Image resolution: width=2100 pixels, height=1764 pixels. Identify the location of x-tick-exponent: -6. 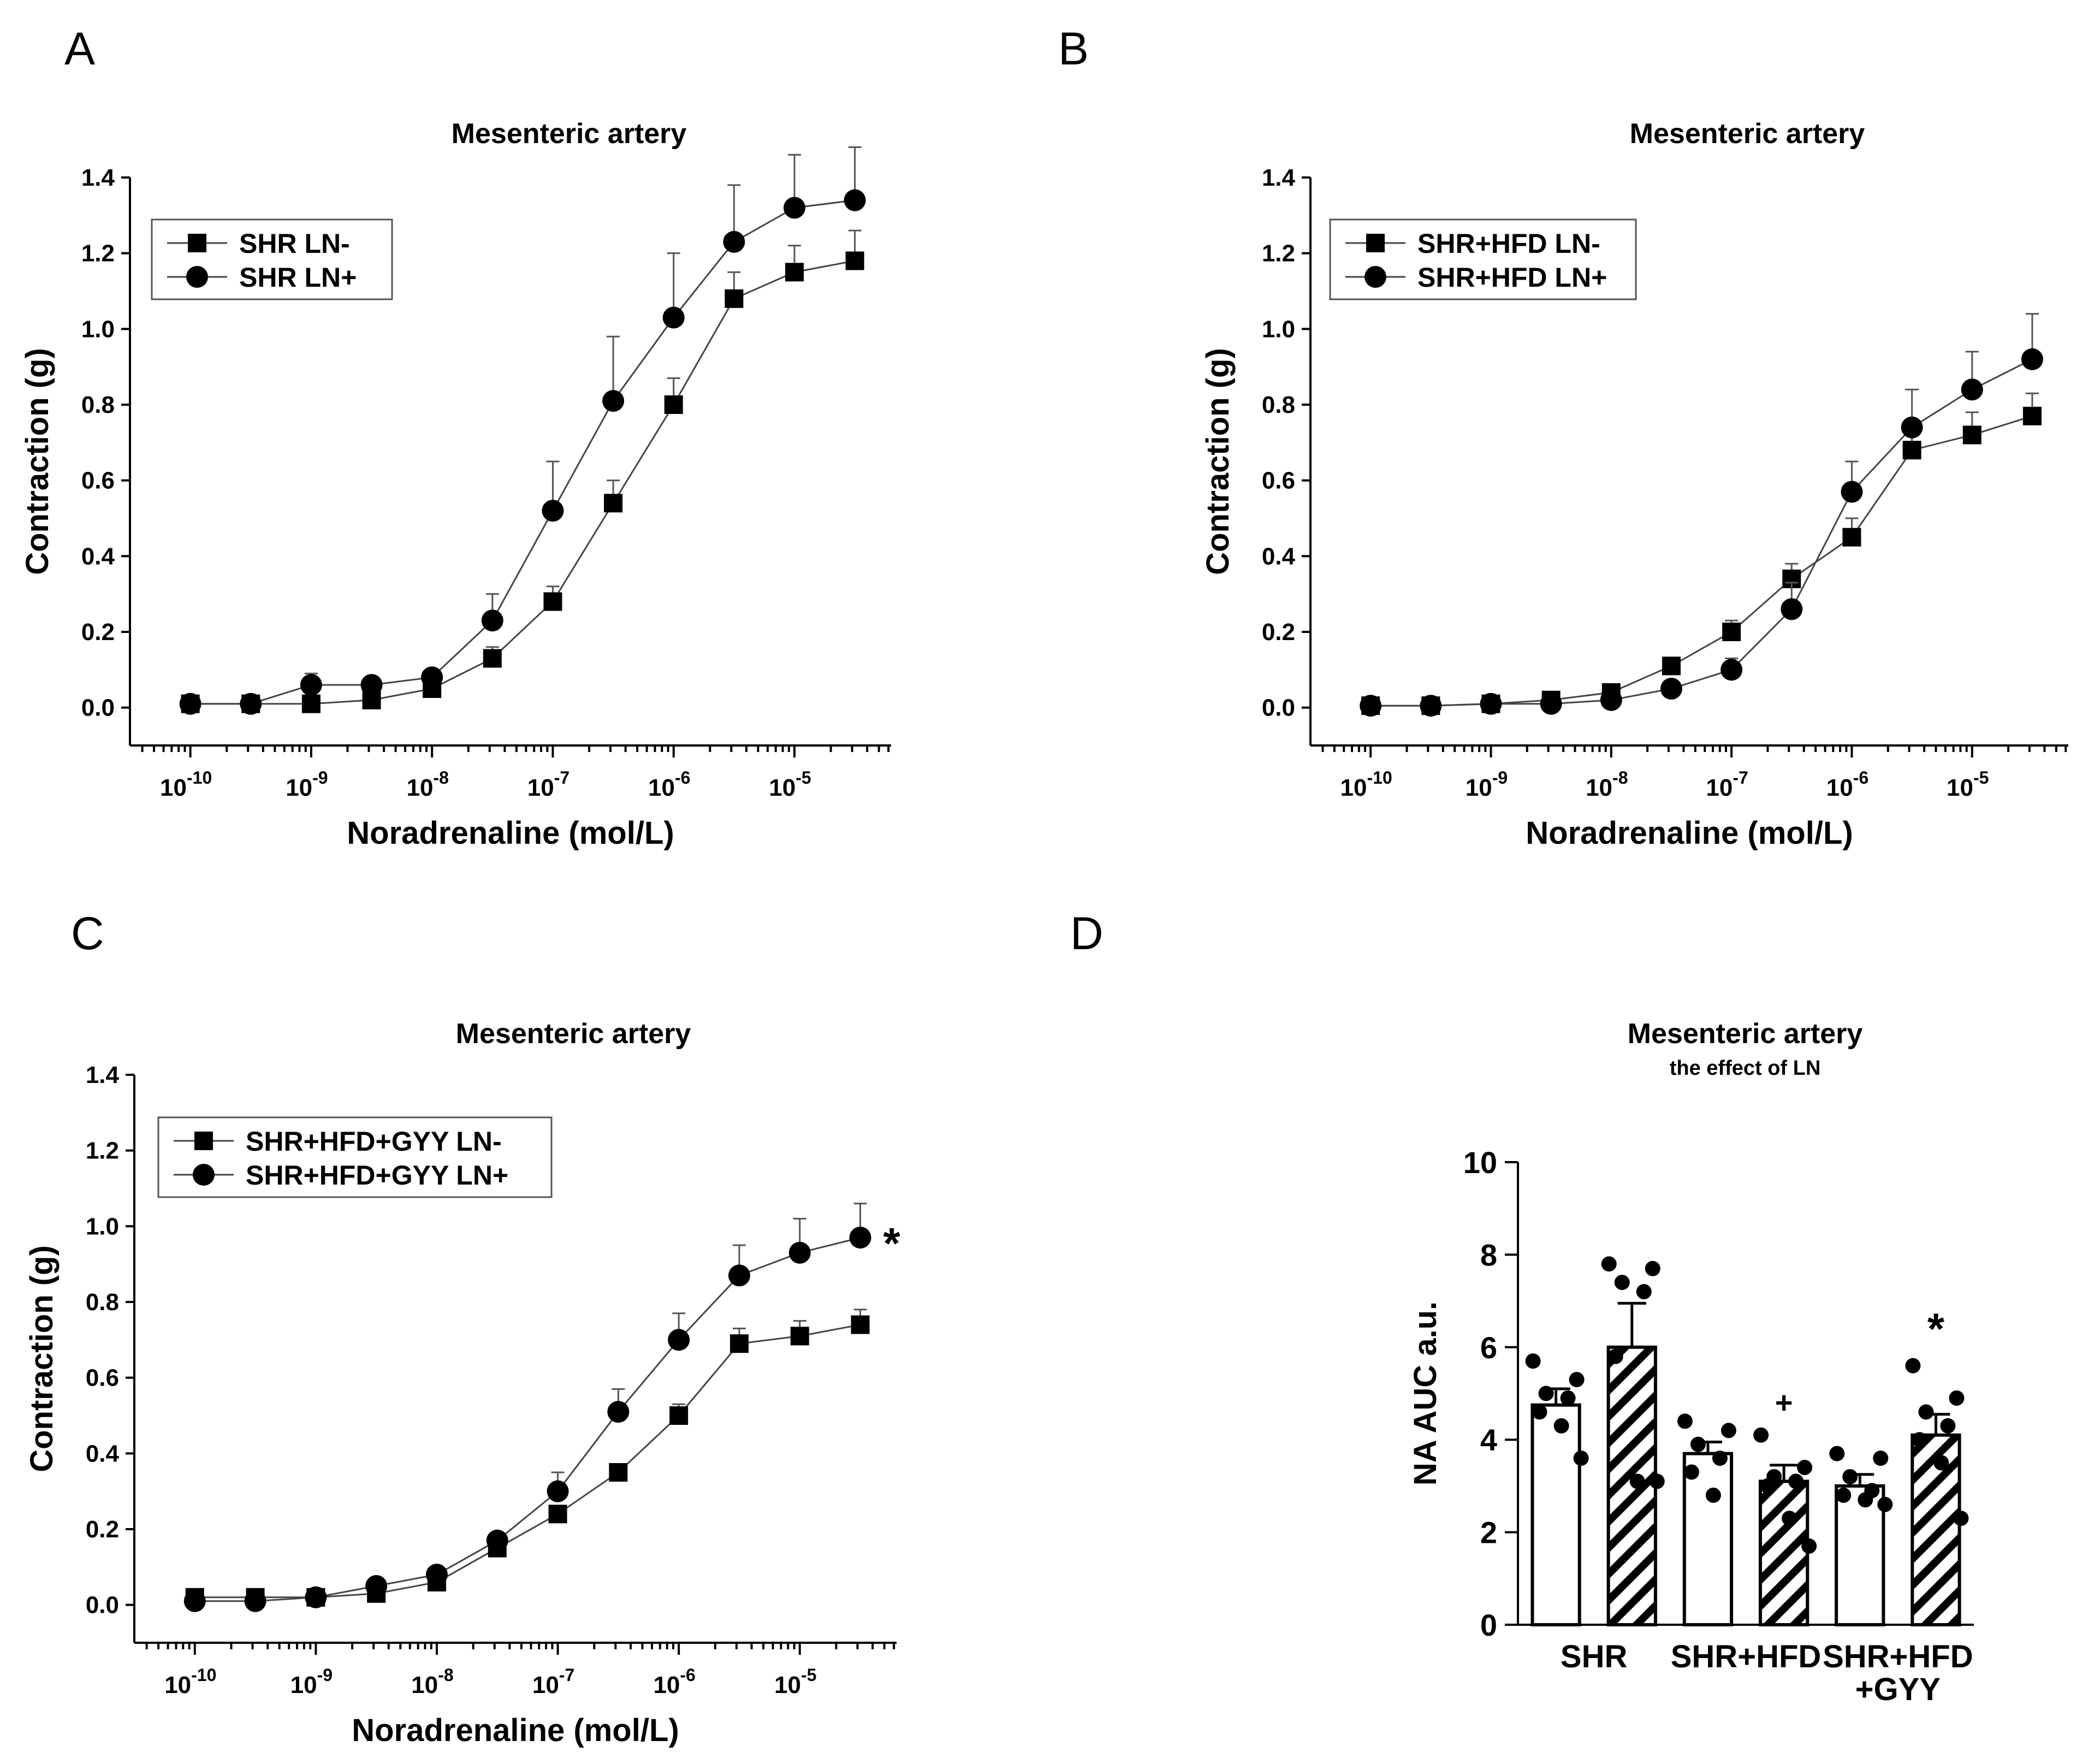
(1860, 778).